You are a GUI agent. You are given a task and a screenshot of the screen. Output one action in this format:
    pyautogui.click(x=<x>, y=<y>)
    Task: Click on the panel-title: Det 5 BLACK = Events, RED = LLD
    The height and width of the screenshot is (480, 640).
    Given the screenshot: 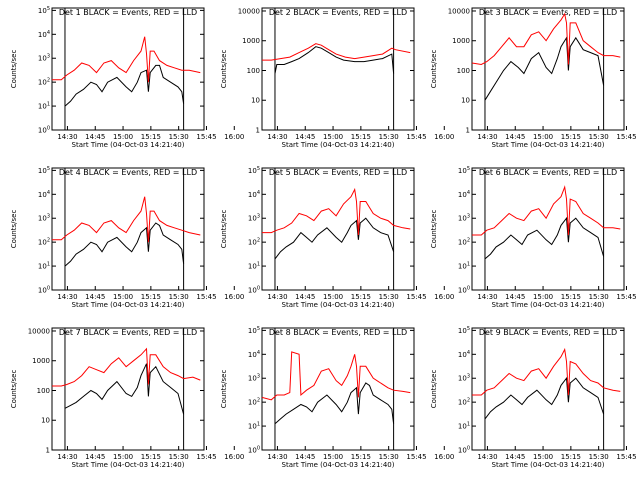 What is the action you would take?
    pyautogui.click(x=338, y=172)
    